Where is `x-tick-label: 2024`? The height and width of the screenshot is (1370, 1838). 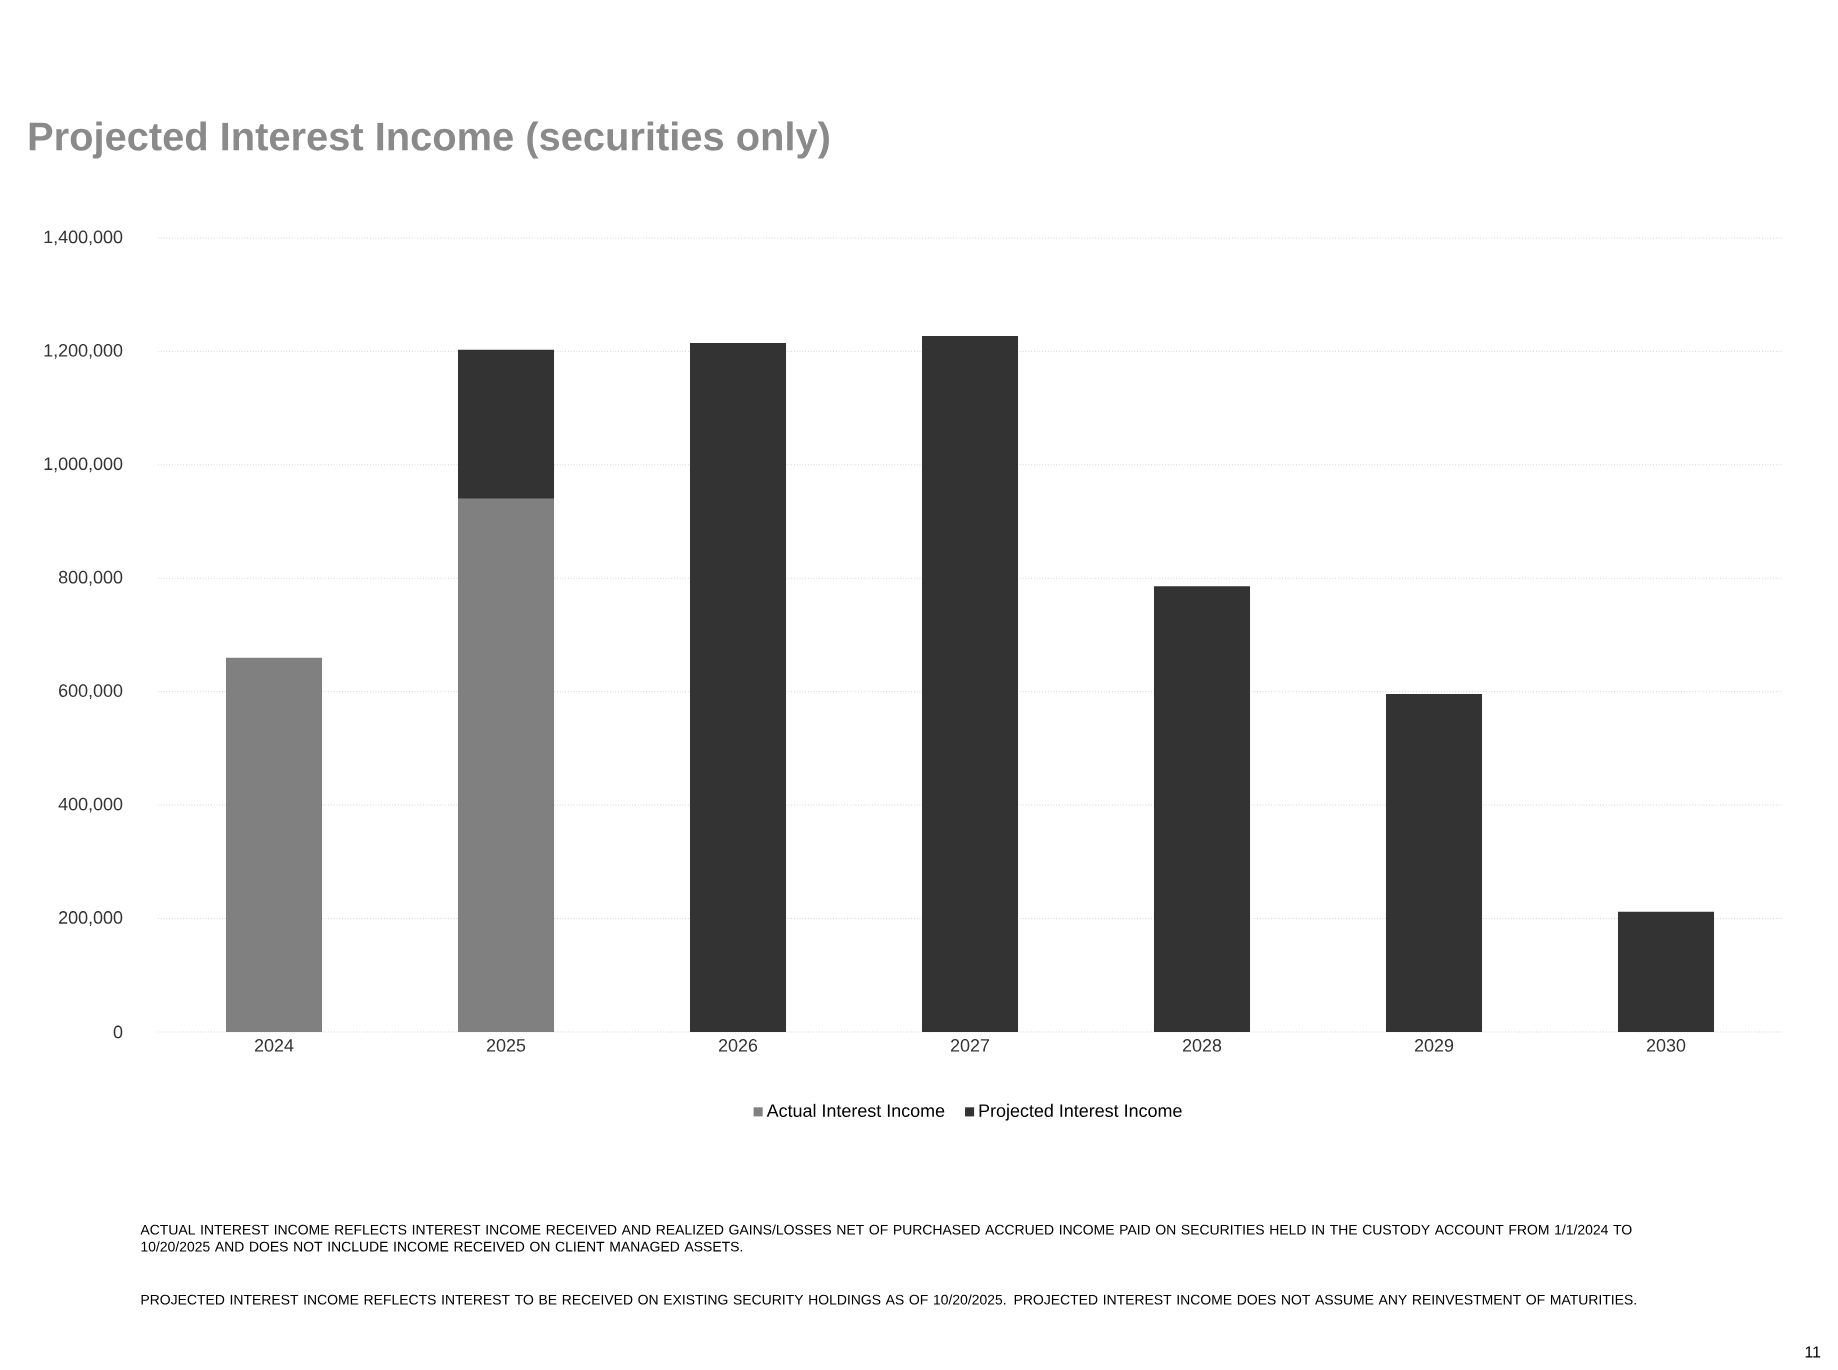
x-tick-label: 2024 is located at coordinates (274, 1045).